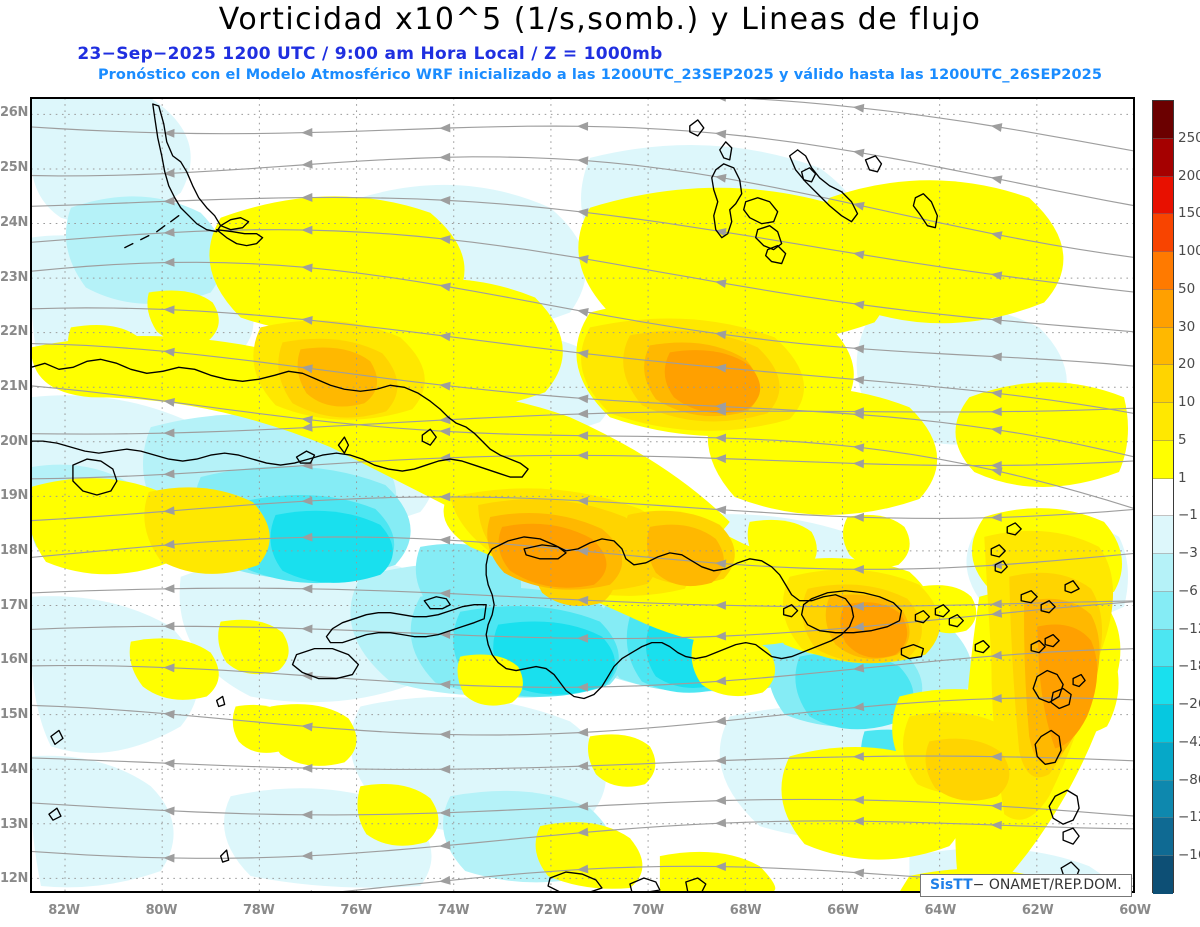 Image resolution: width=1200 pixels, height=927 pixels. I want to click on y-tick-label: 20N, so click(14, 441).